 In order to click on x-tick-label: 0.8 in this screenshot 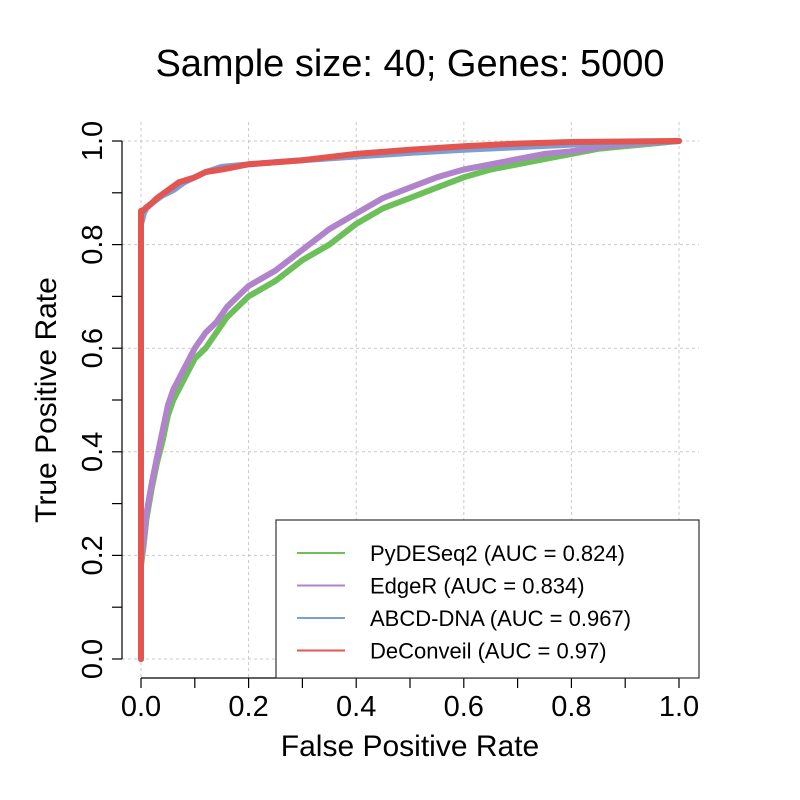, I will do `click(571, 707)`.